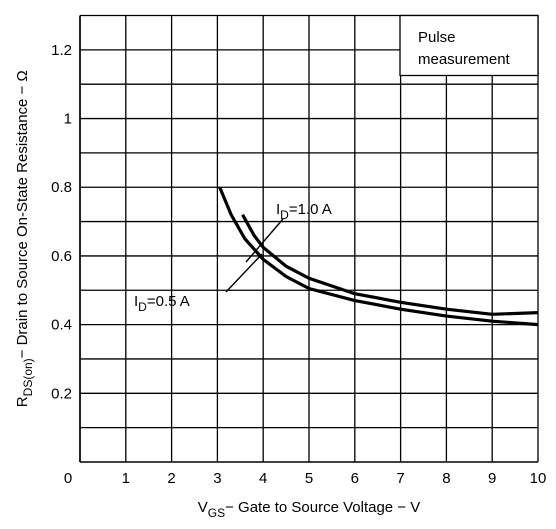 This screenshot has width=556, height=529. What do you see at coordinates (437, 37) in the screenshot?
I see `legend-text: Pulse` at bounding box center [437, 37].